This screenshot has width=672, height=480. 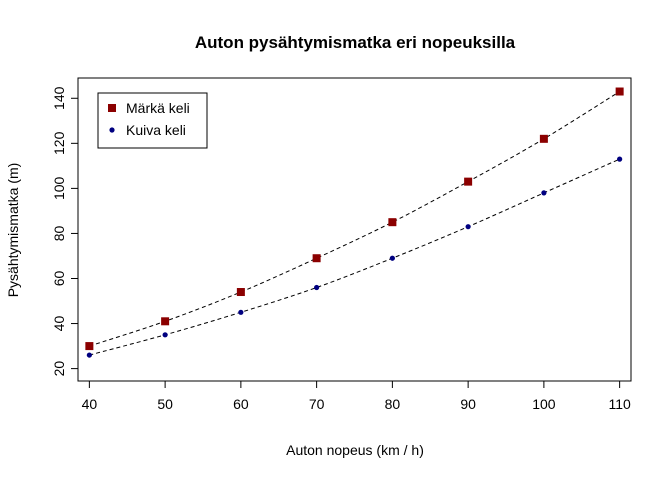 What do you see at coordinates (544, 404) in the screenshot?
I see `x-tick-label: 100` at bounding box center [544, 404].